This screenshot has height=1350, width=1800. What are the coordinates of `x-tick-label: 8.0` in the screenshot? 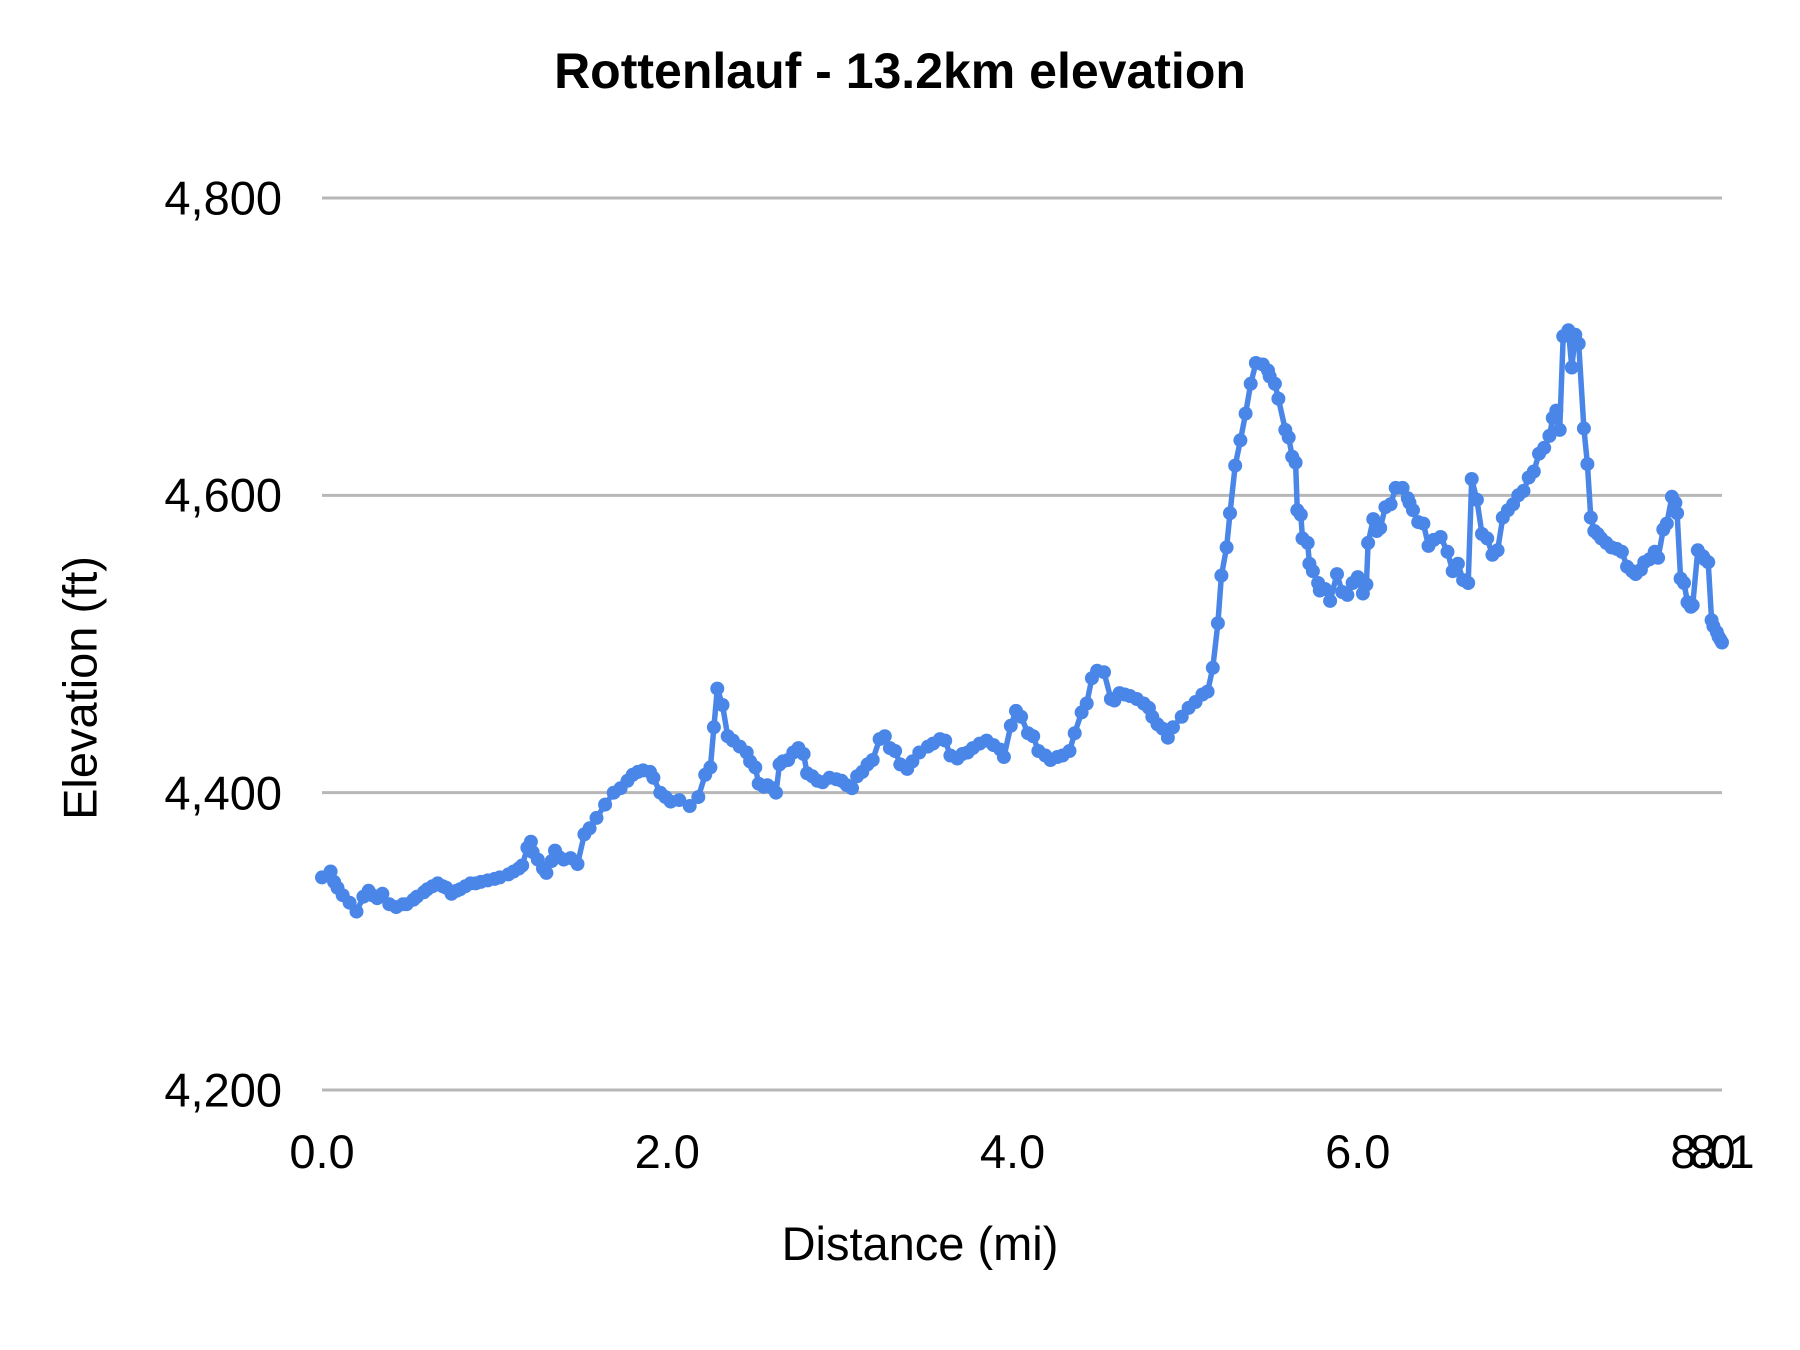 It's located at (1703, 1151).